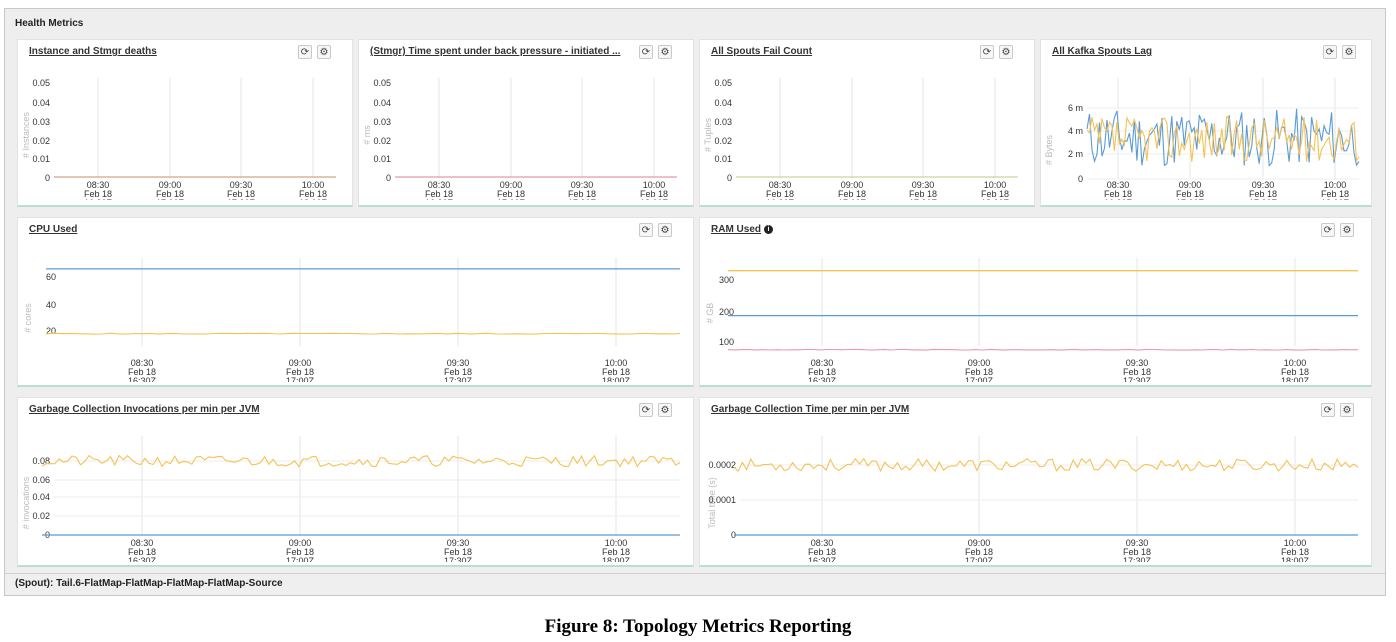 This screenshot has width=1396, height=642. What do you see at coordinates (1075, 154) in the screenshot?
I see `y-tick-label: 2 m` at bounding box center [1075, 154].